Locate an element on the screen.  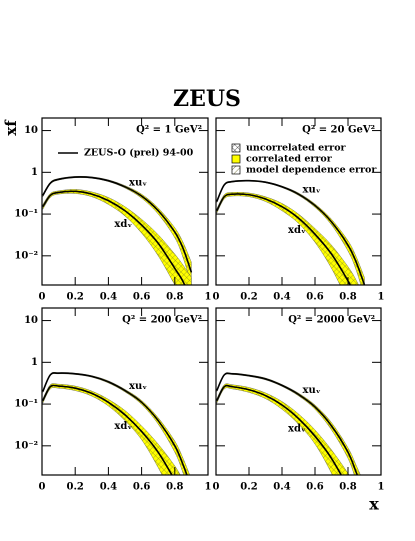
figure-title: ZEUS is located at coordinates (207, 99).